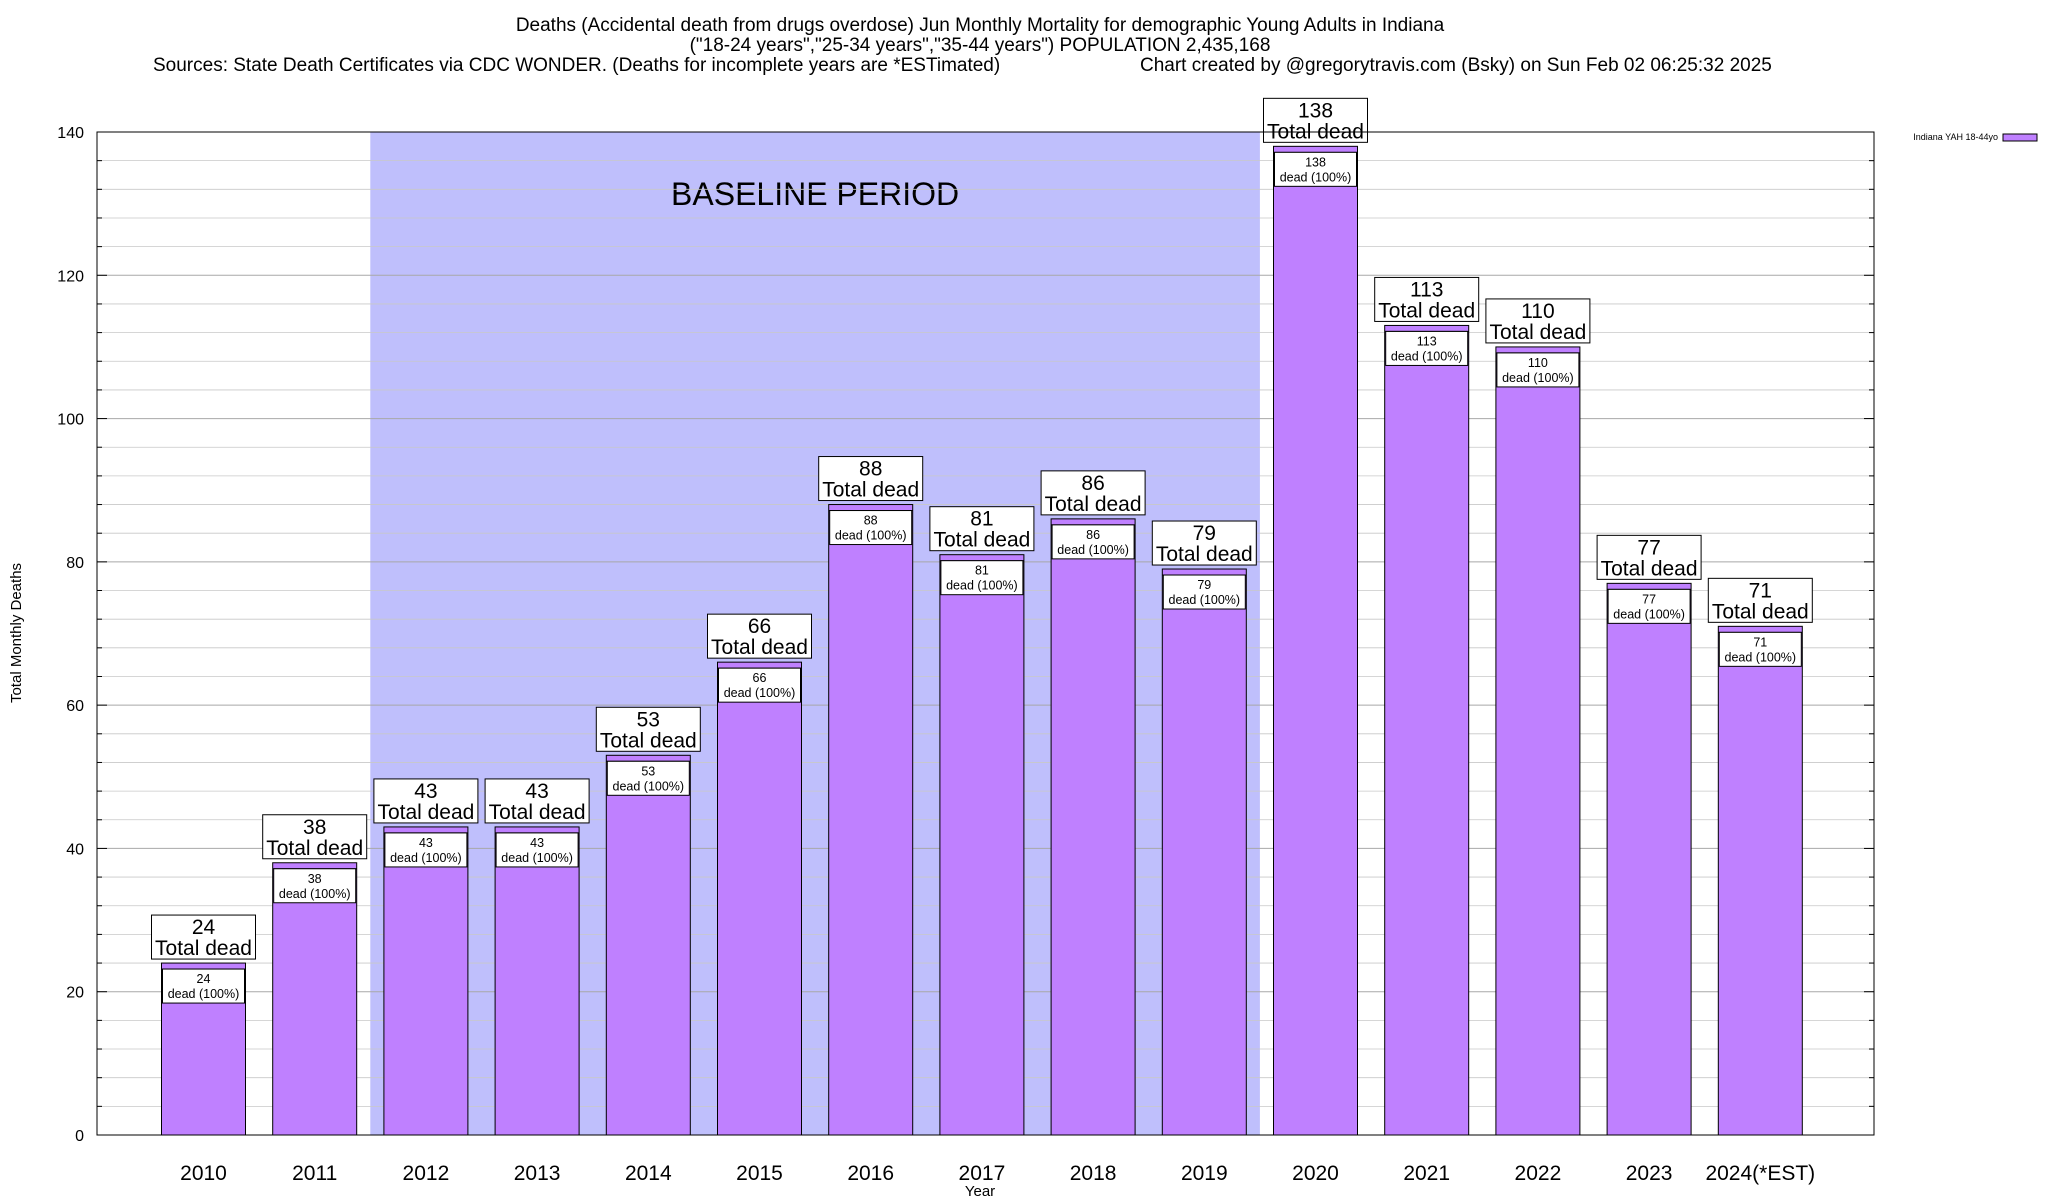 This screenshot has height=1200, width=2048. I want to click on total-value-label: 53, so click(648, 719).